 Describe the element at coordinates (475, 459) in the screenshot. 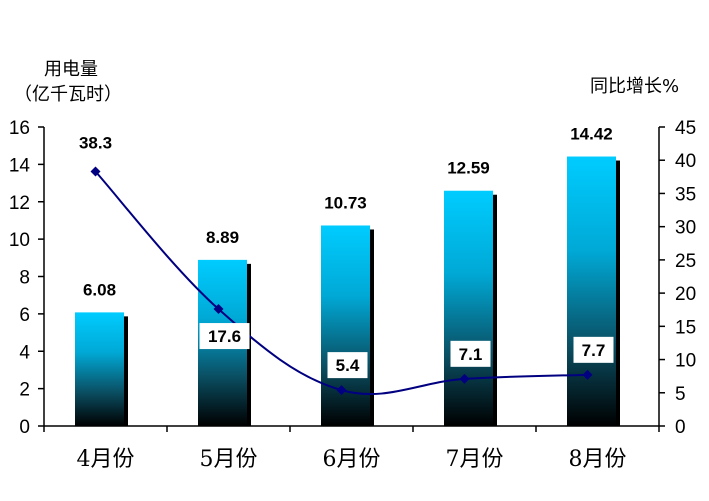

I see `x-tick-label: 7月份` at that location.